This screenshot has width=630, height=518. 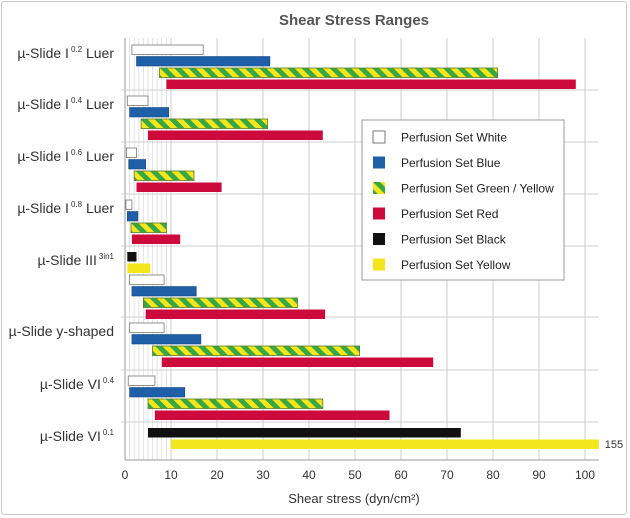 What do you see at coordinates (354, 20) in the screenshot?
I see `chart-title: Shear Stress Ranges` at bounding box center [354, 20].